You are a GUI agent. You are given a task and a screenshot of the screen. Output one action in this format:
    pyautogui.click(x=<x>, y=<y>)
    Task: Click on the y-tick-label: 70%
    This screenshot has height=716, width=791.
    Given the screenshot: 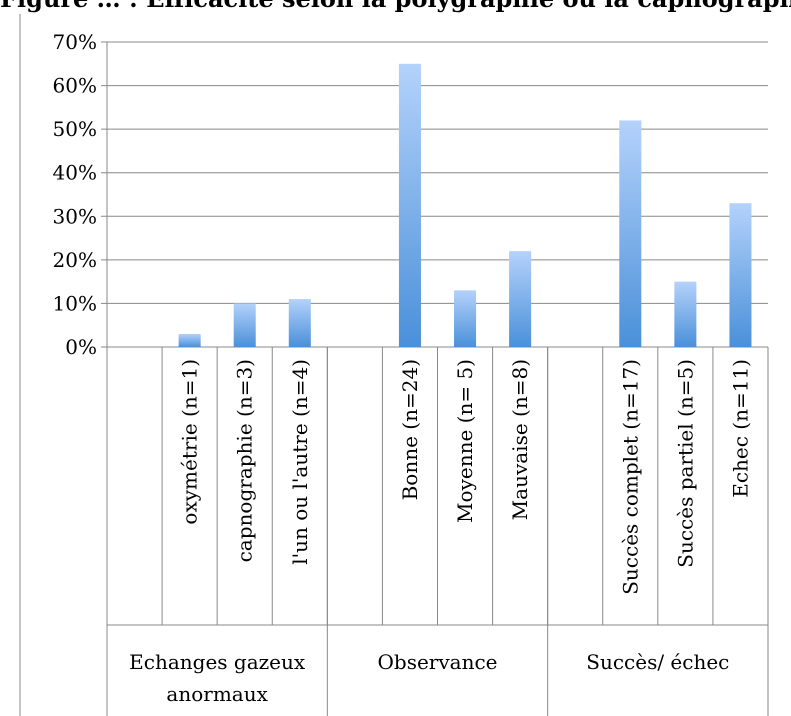 What is the action you would take?
    pyautogui.click(x=75, y=42)
    